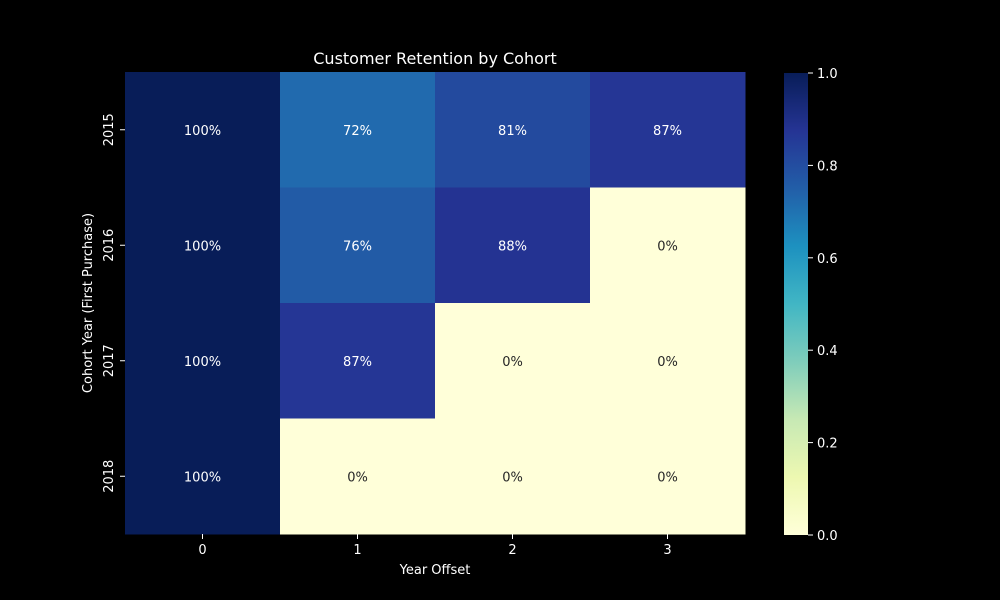 This screenshot has width=1000, height=600. What do you see at coordinates (109, 129) in the screenshot?
I see `y-tick-label: 2015` at bounding box center [109, 129].